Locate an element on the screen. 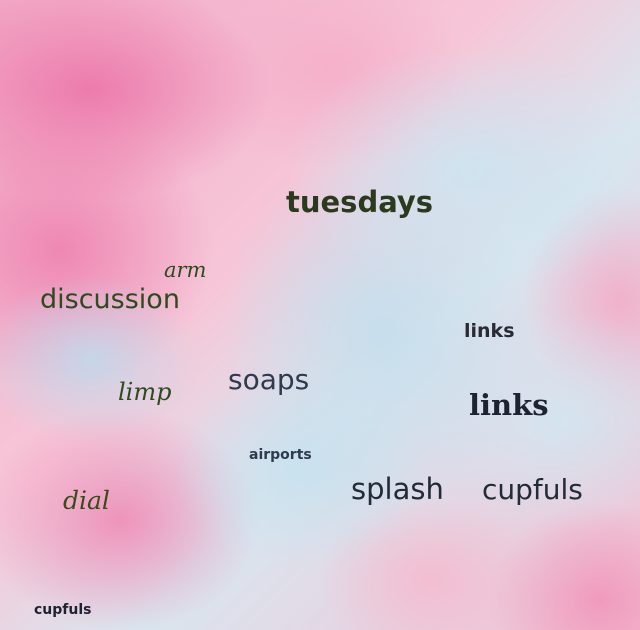 This screenshot has height=630, width=640. word-soaps: soaps is located at coordinates (269, 379).